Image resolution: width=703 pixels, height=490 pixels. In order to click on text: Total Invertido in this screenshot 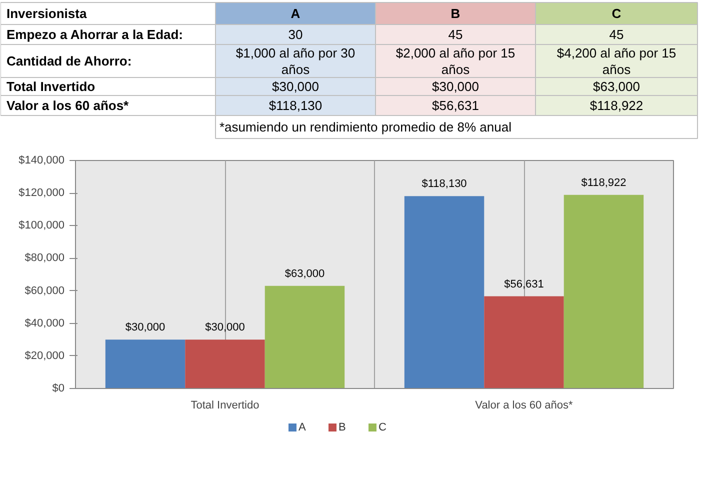, I will do `click(51, 86)`.